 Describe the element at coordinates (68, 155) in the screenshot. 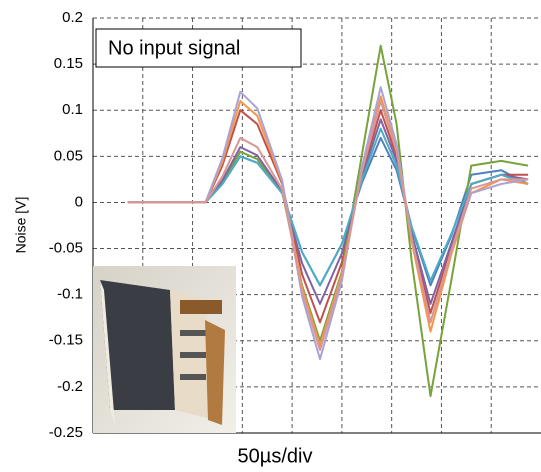

I see `y-tick-label: 0.05` at that location.